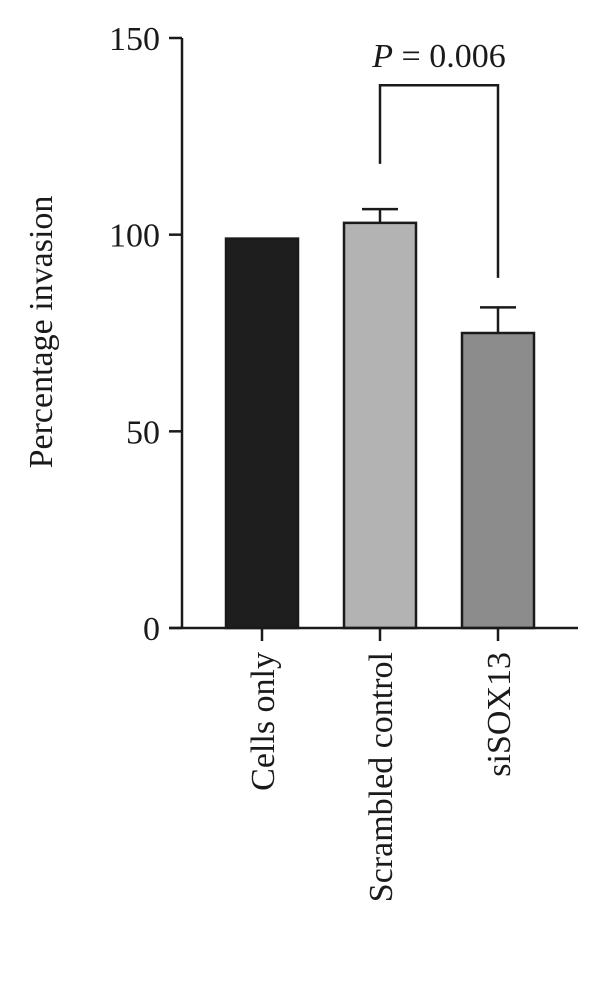  What do you see at coordinates (381, 777) in the screenshot?
I see `x-tick-label-1: Scrambled control` at bounding box center [381, 777].